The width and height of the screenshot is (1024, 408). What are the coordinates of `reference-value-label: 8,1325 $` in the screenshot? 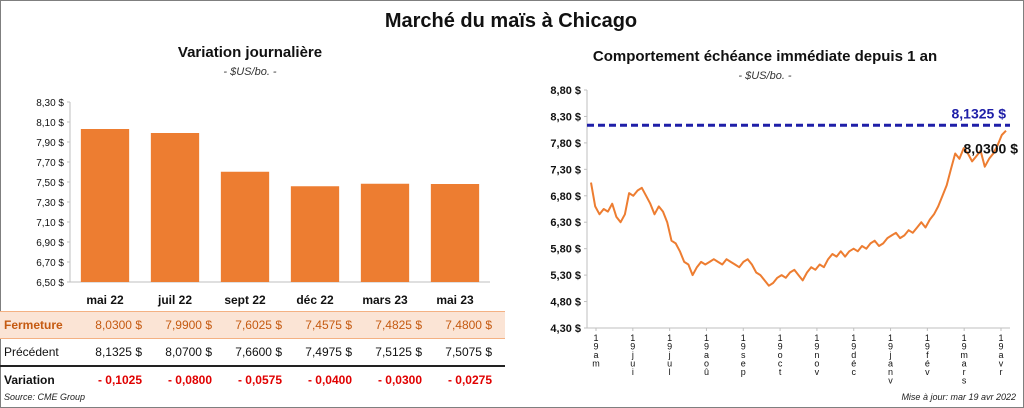 It's located at (979, 113).